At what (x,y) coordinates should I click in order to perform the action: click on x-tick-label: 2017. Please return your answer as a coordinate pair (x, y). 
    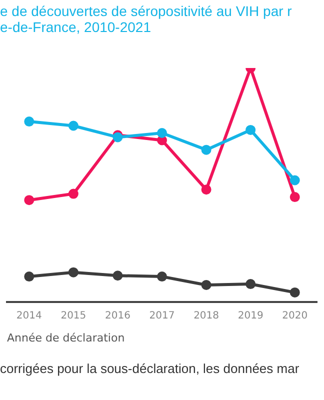
    Looking at the image, I should click on (162, 316).